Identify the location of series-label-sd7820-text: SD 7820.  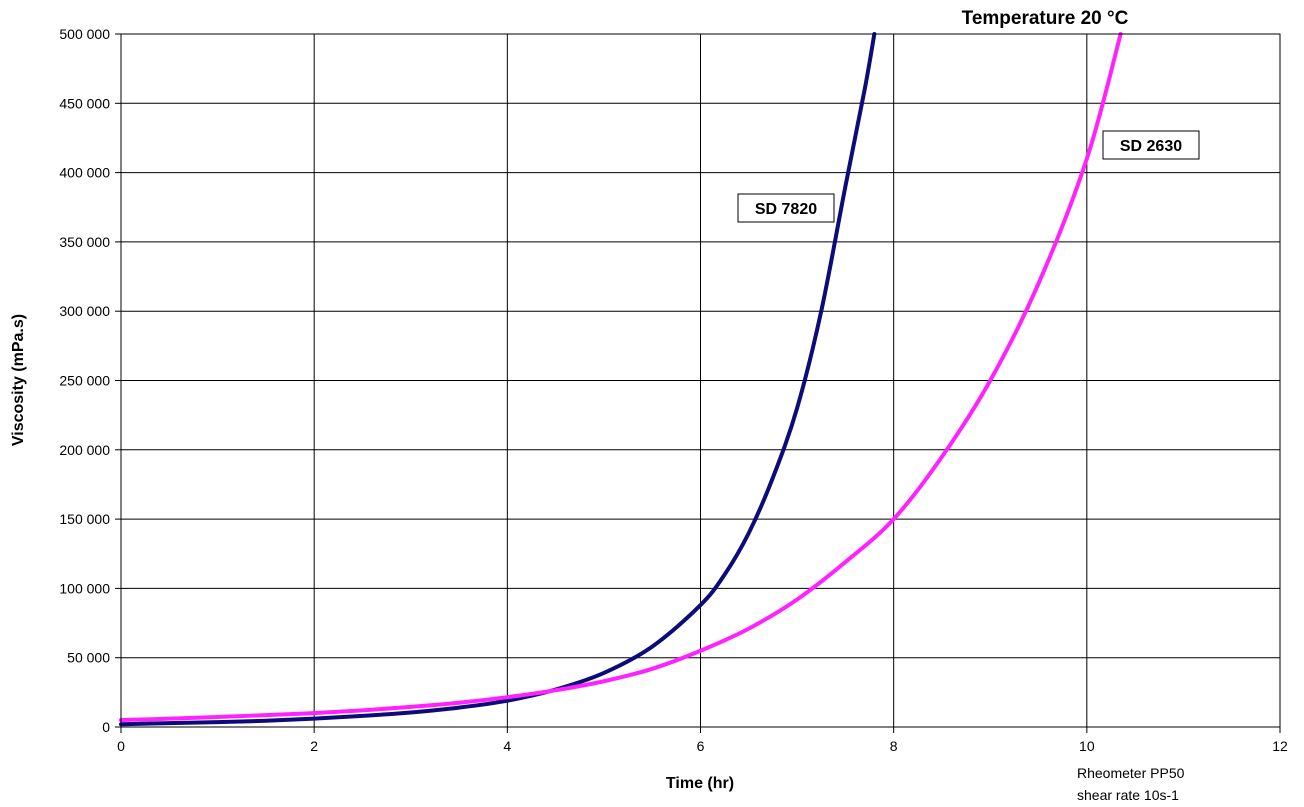
(786, 209).